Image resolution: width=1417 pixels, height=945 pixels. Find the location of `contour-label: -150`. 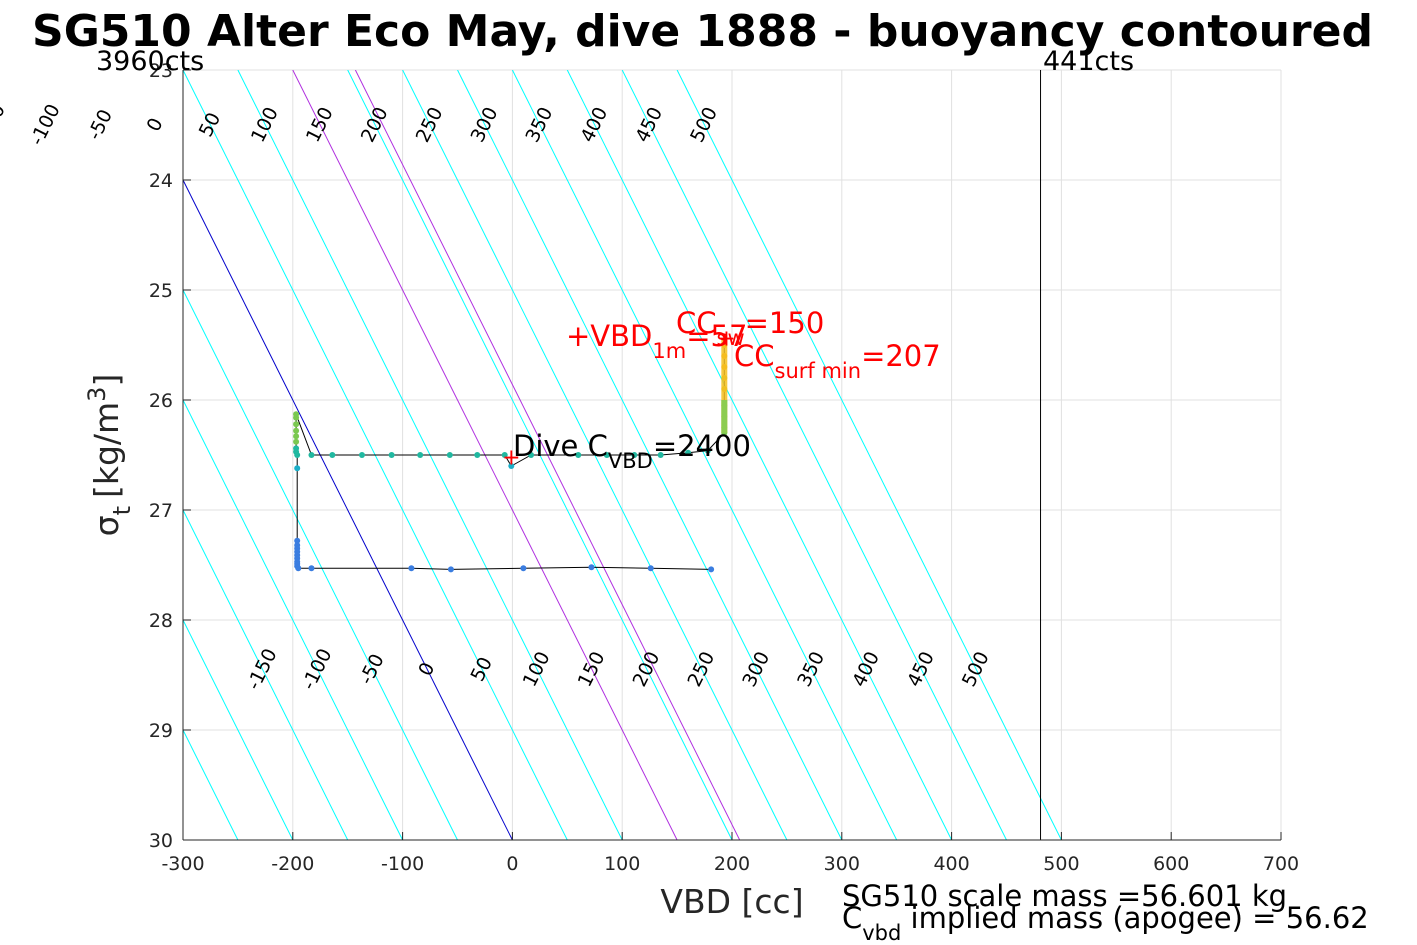

contour-label: -150 is located at coordinates (5, 125).